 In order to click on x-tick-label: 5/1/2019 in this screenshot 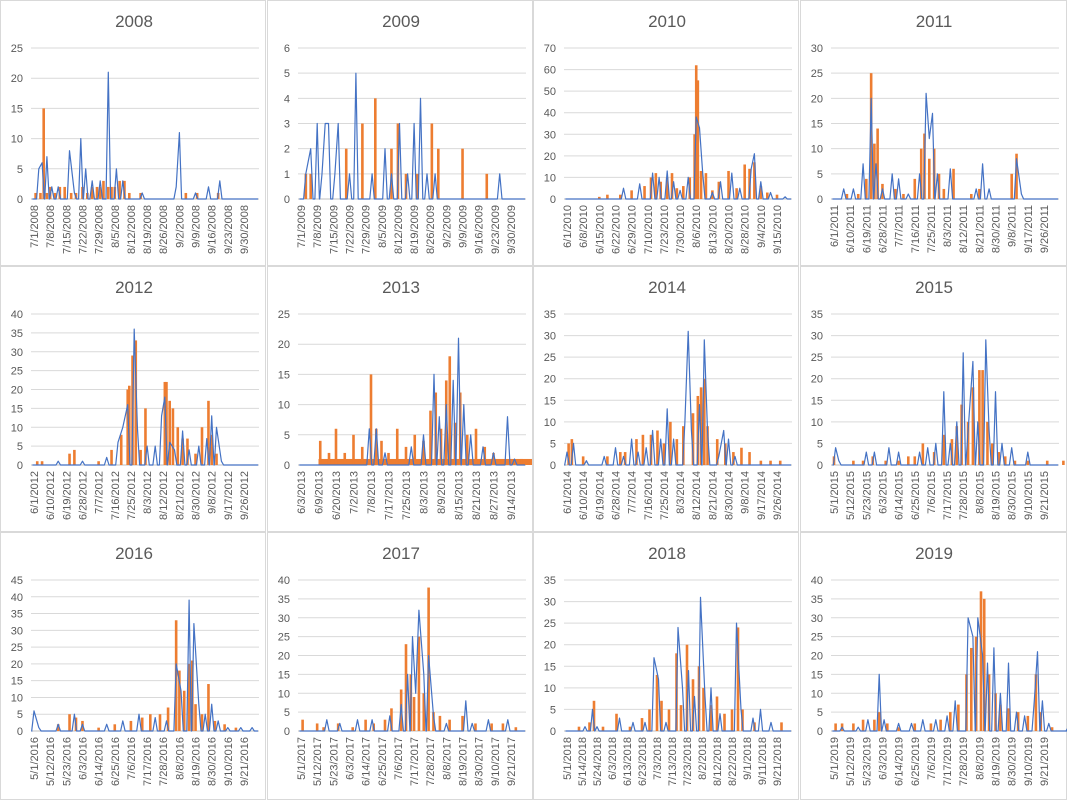, I will do `click(835, 758)`.